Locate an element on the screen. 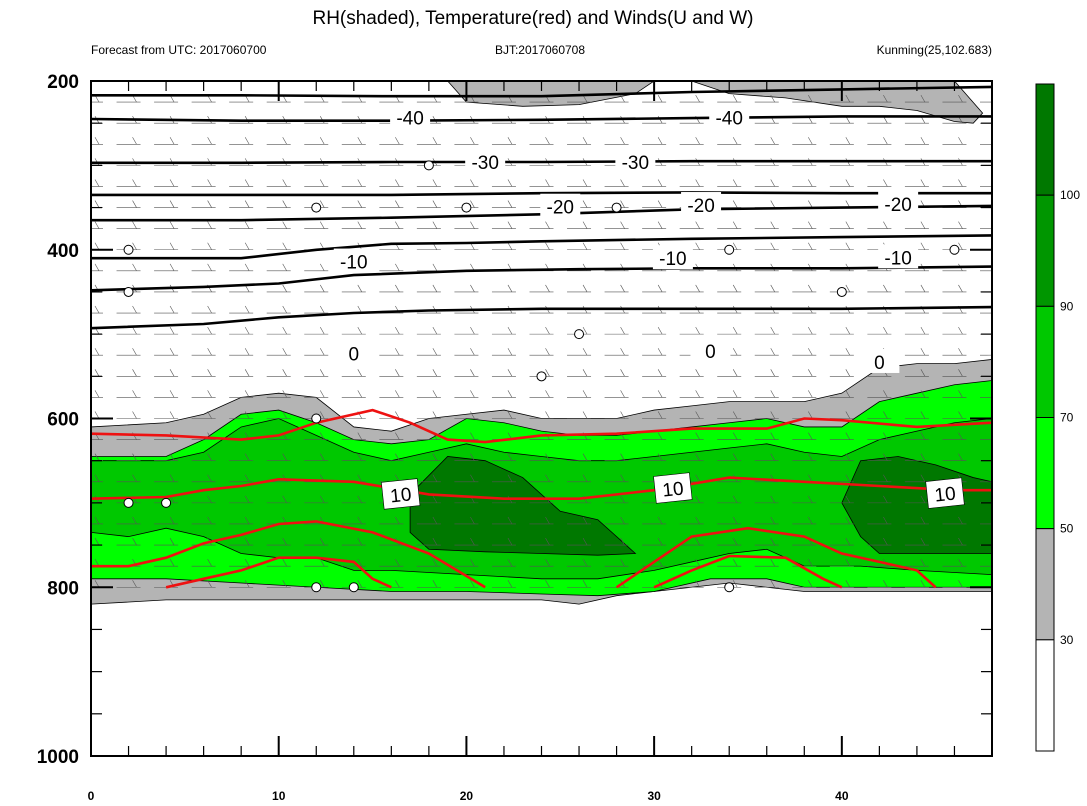 Image resolution: width=1087 pixels, height=806 pixels. x-tick-label: 20 is located at coordinates (467, 796).